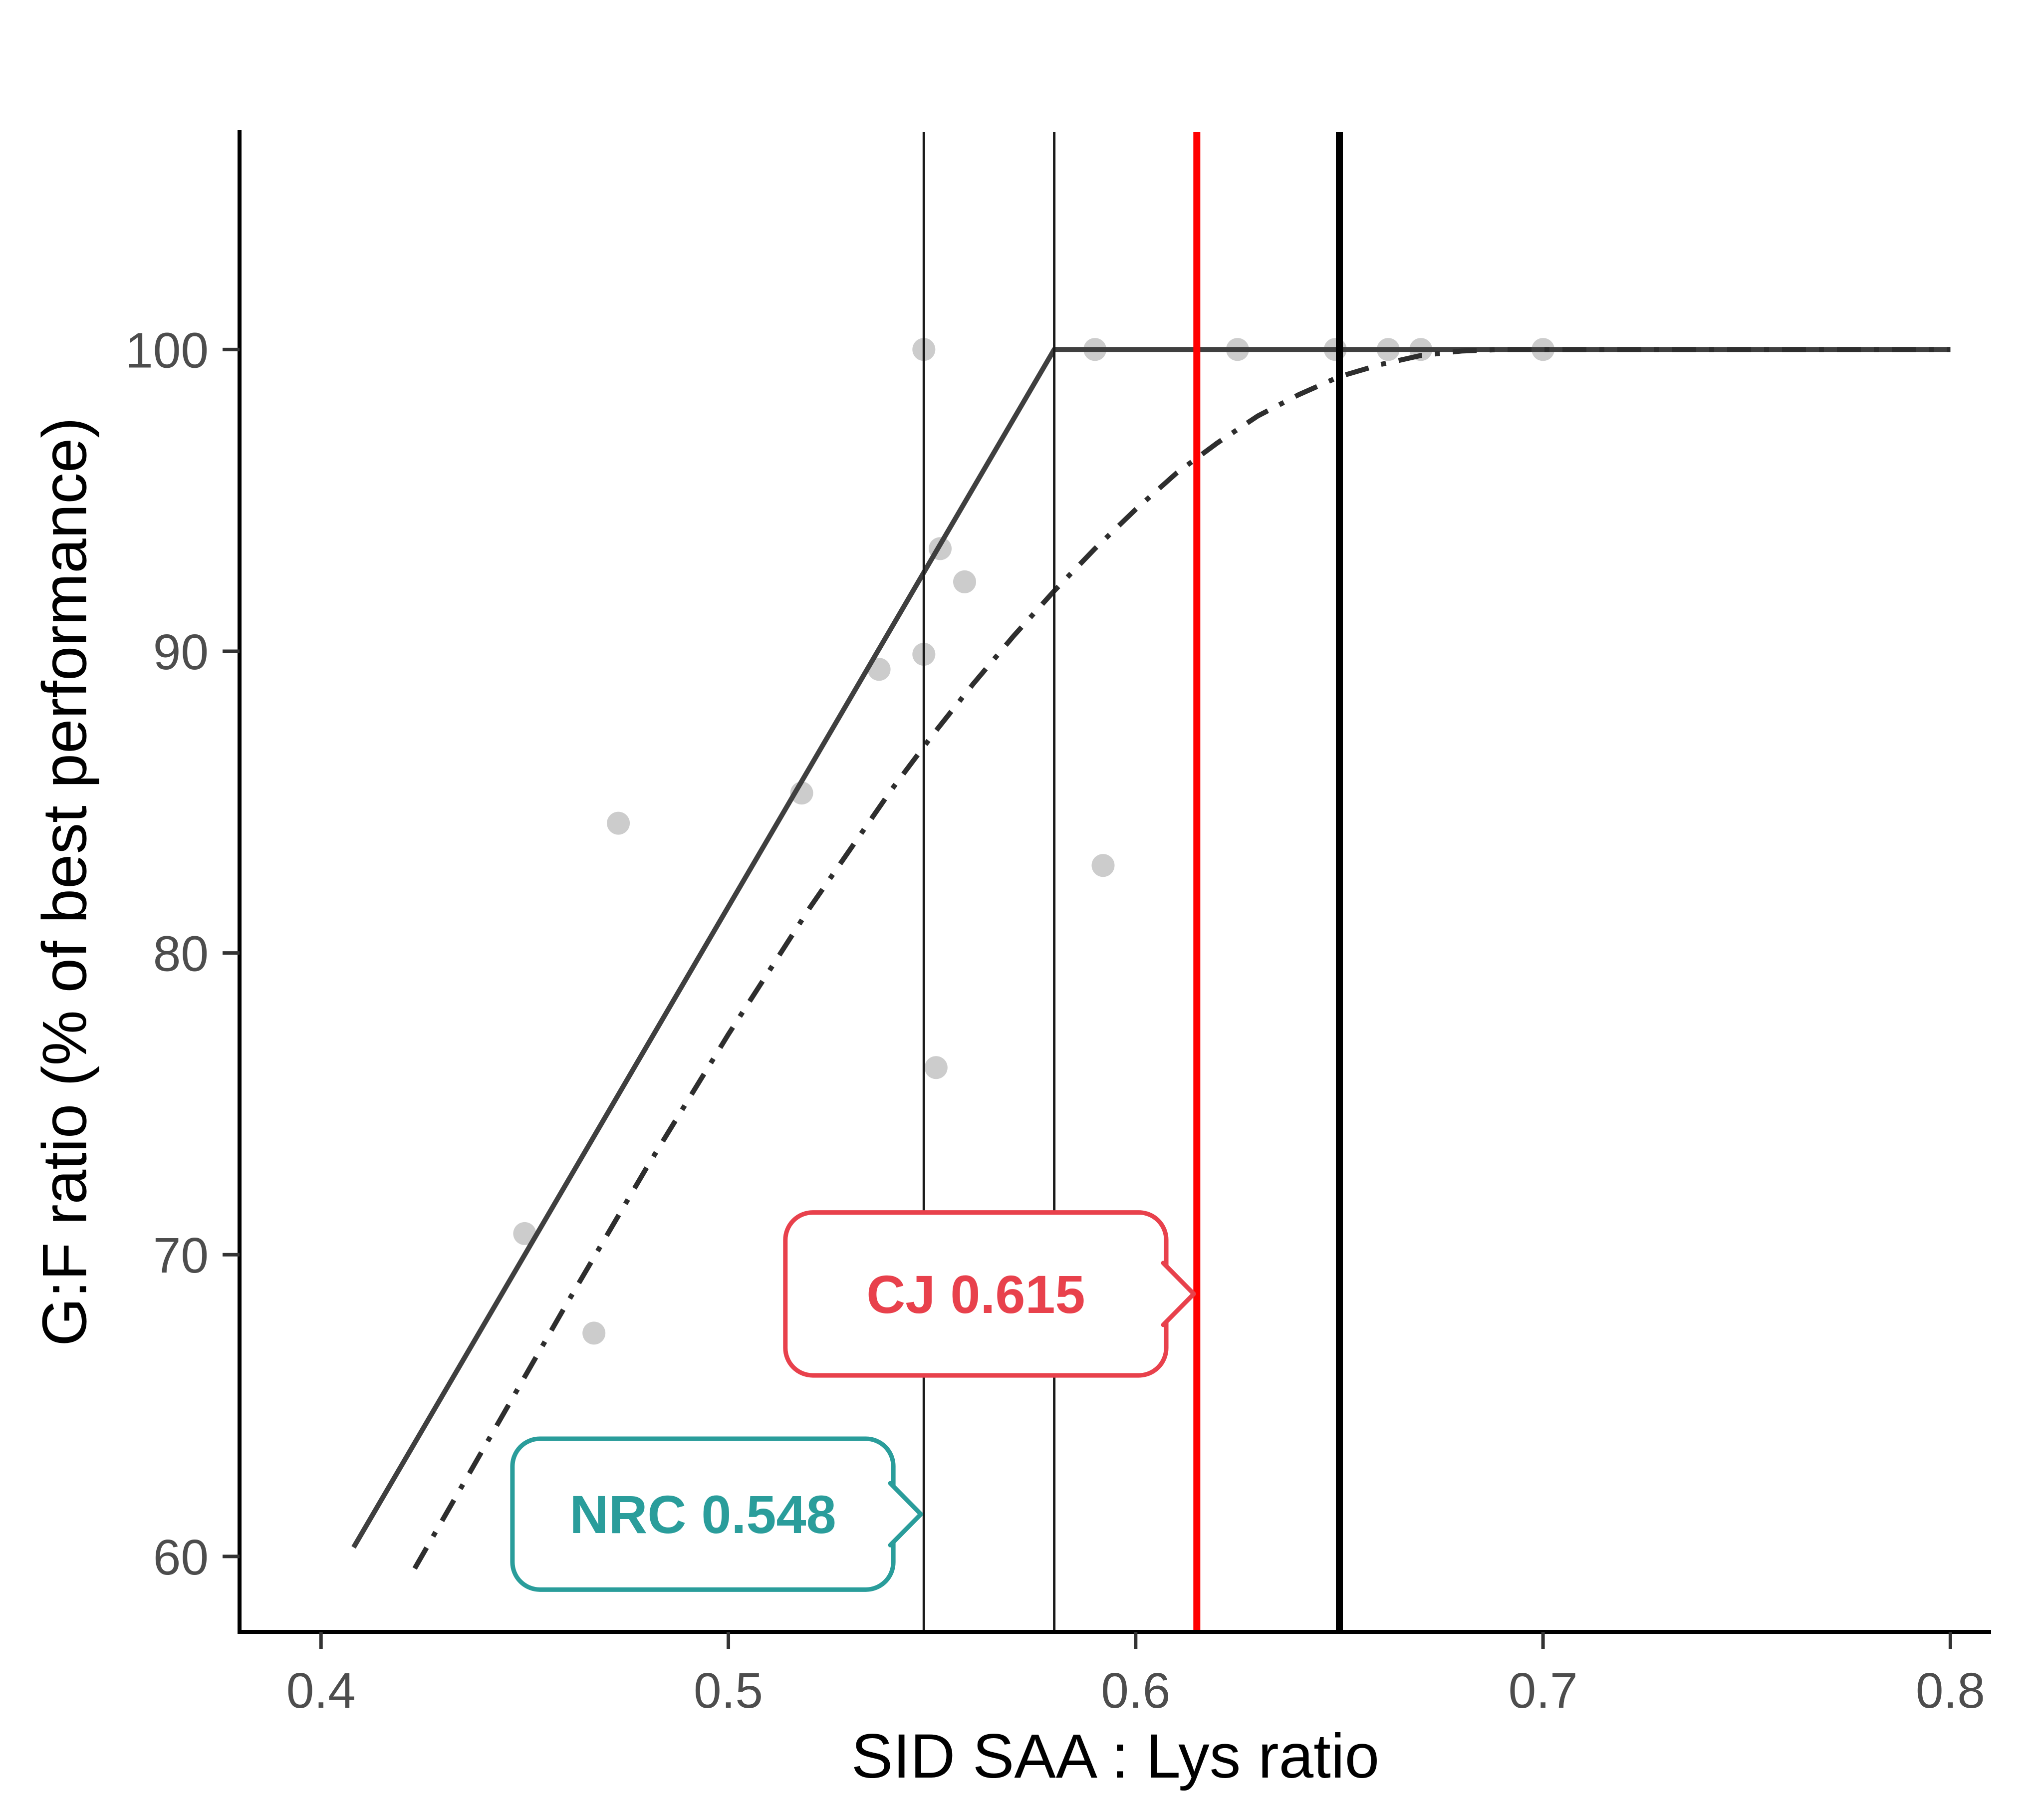 This screenshot has width=2044, height=1817. I want to click on x-tick-label: 0.5, so click(728, 1691).